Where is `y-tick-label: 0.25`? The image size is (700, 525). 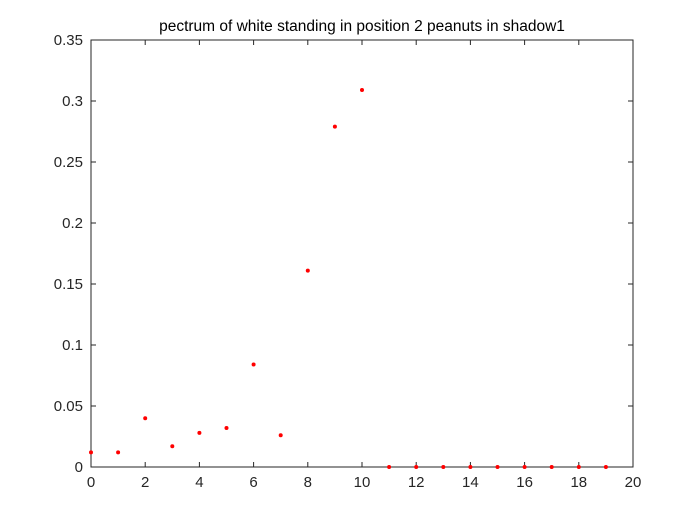
y-tick-label: 0.25 is located at coordinates (68, 162).